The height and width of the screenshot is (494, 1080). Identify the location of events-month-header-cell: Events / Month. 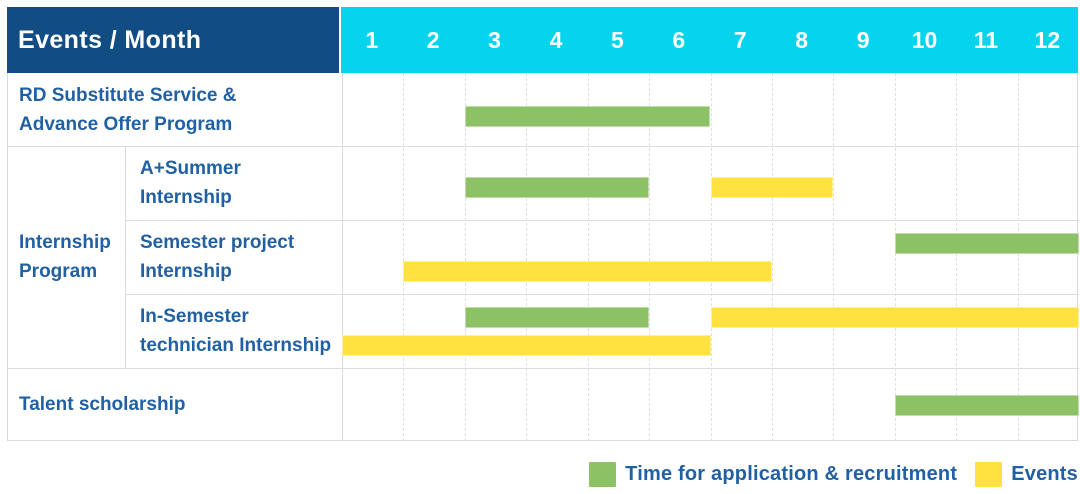
(173, 40).